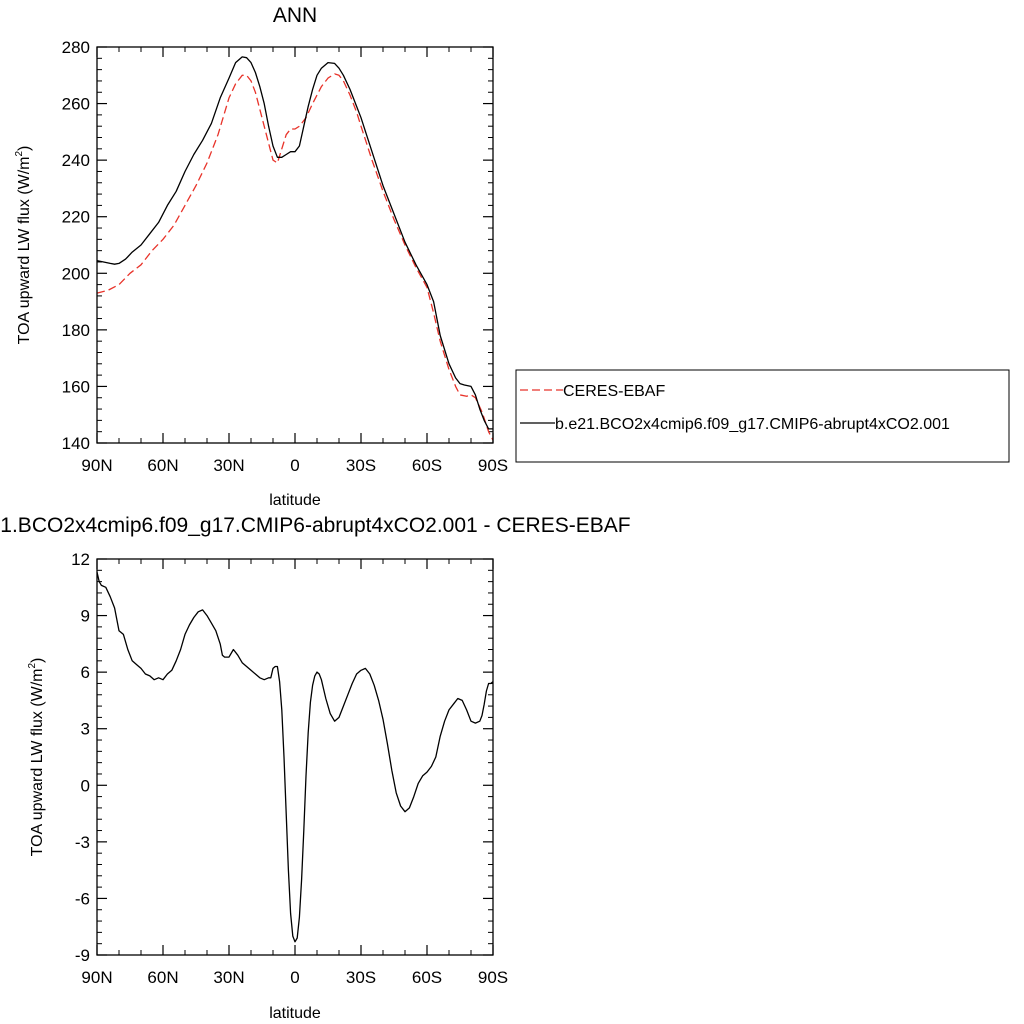 This screenshot has width=1024, height=1024. Describe the element at coordinates (37, 763) in the screenshot. I see `bottom-y-axis-label-main: TOA upward LW flux (W/m` at that location.